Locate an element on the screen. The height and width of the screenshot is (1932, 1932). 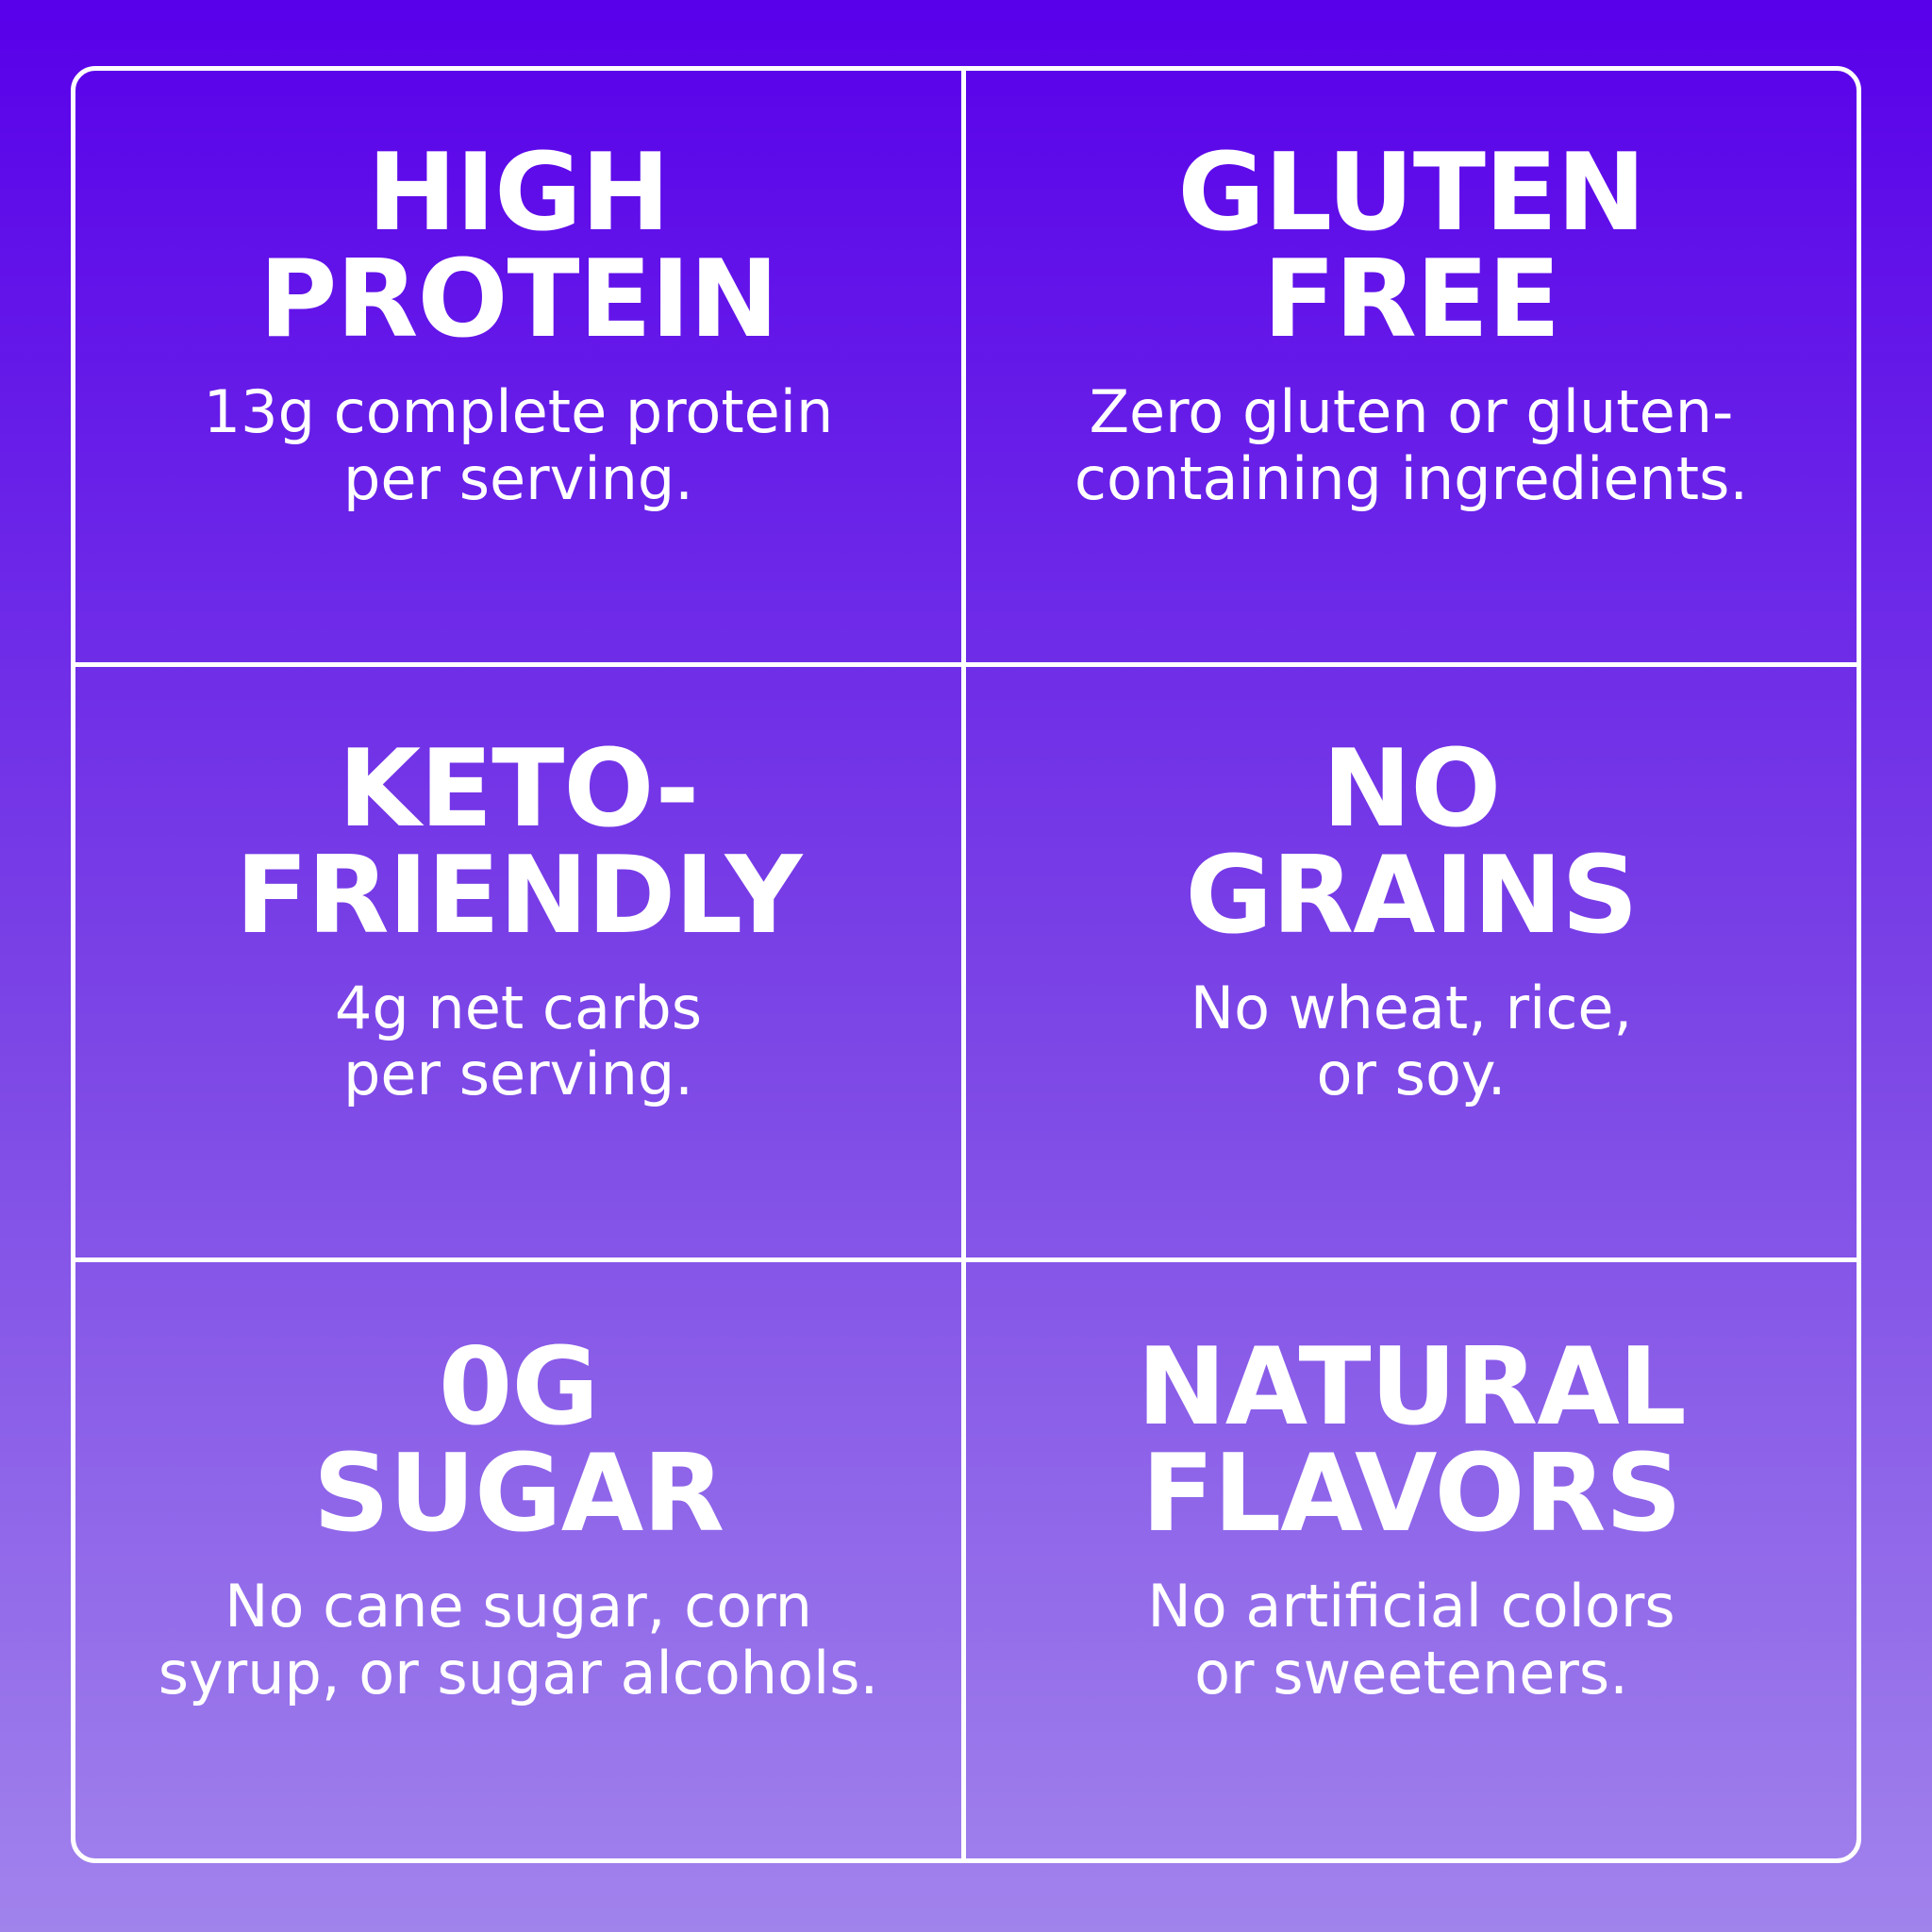
benefit-cell-keto-friendly: KETO- FRIENDLY 4g net carbs per serving. is located at coordinates (520, 964).